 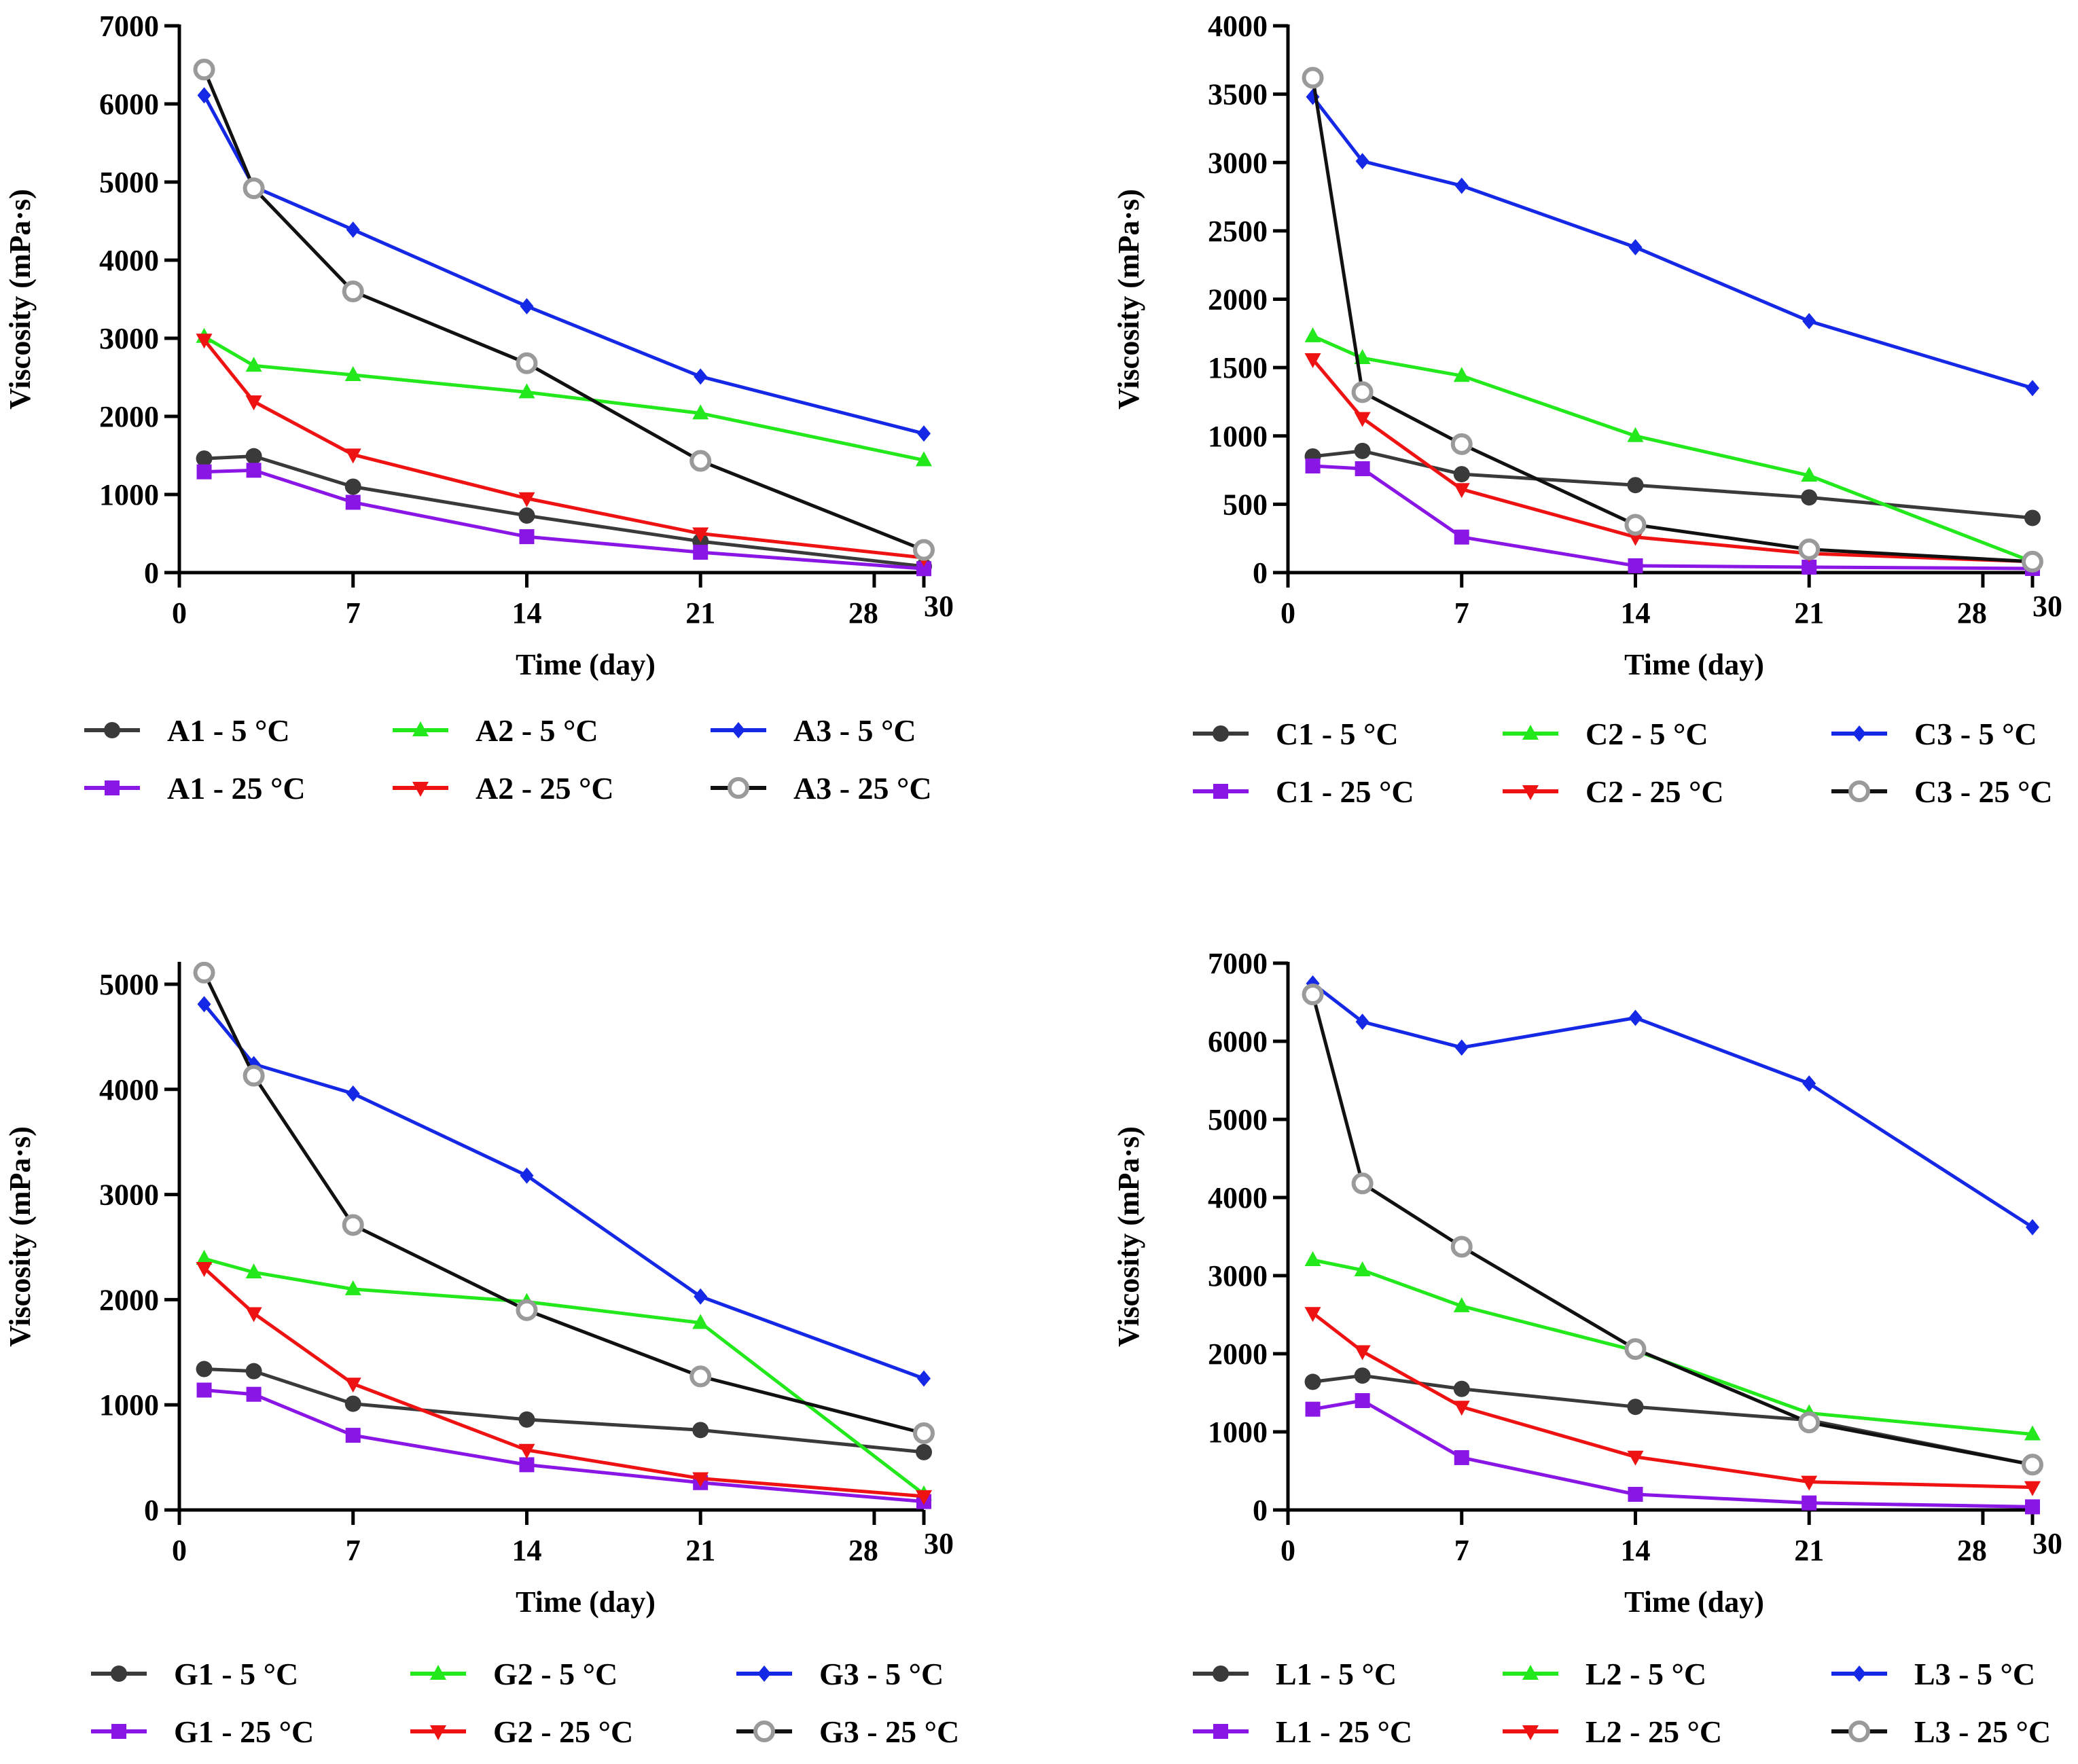 What do you see at coordinates (495, 731) in the screenshot?
I see `legend-item-a-1: A2 - 5 °C` at bounding box center [495, 731].